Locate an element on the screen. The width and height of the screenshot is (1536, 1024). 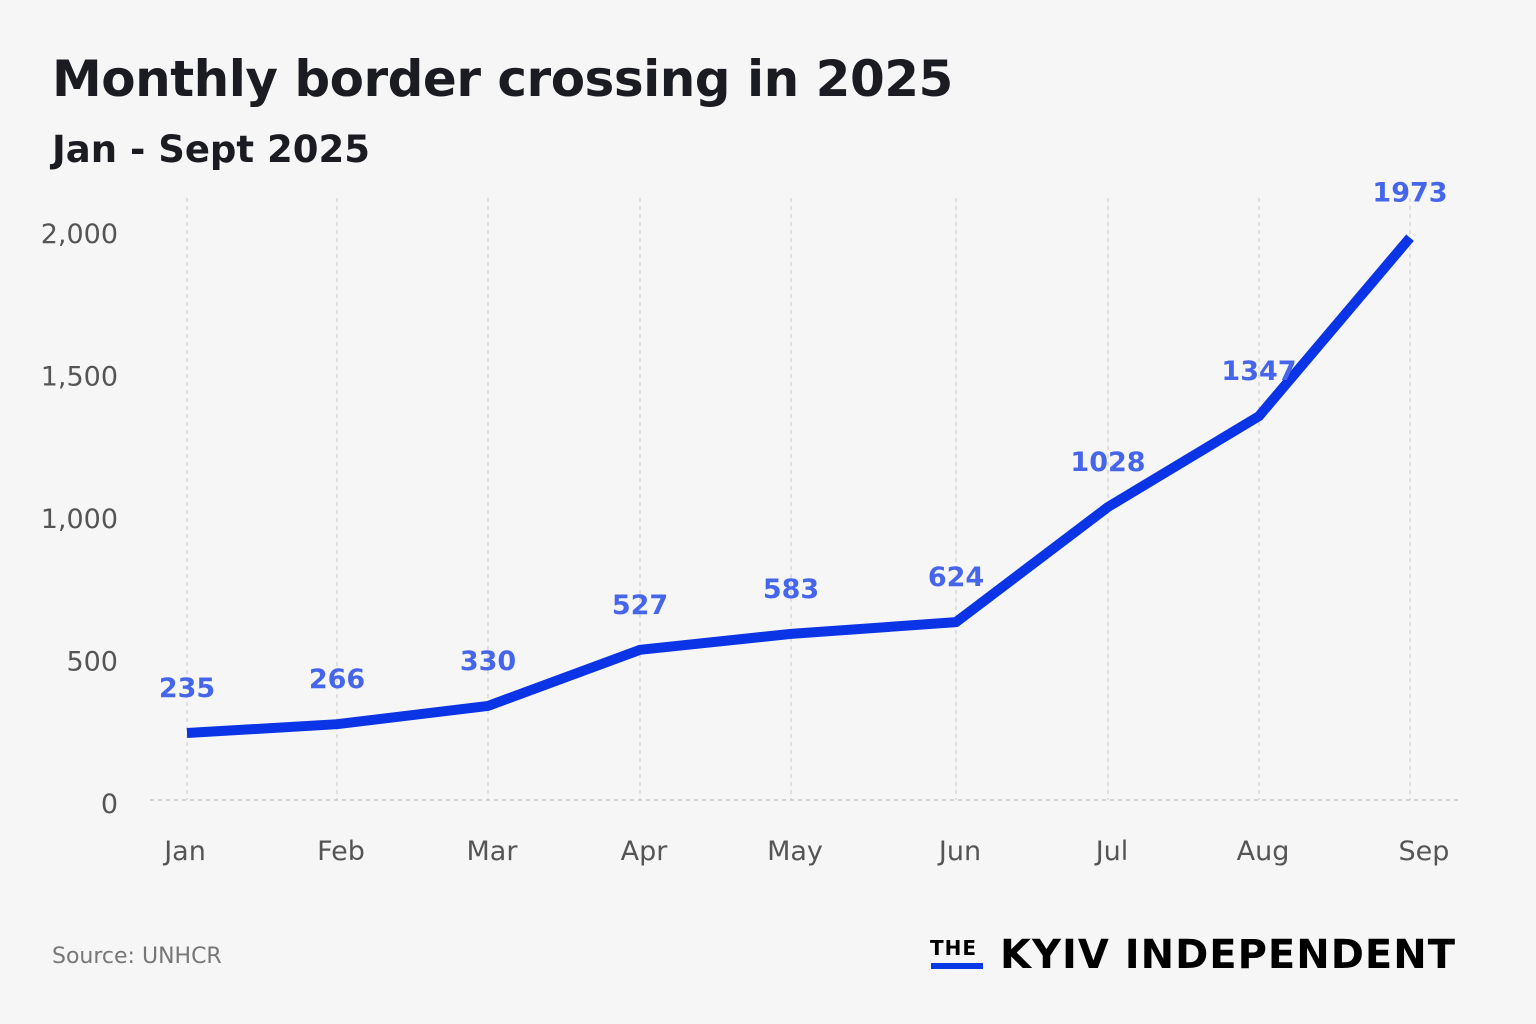
x-tick-label: Apr is located at coordinates (645, 851).